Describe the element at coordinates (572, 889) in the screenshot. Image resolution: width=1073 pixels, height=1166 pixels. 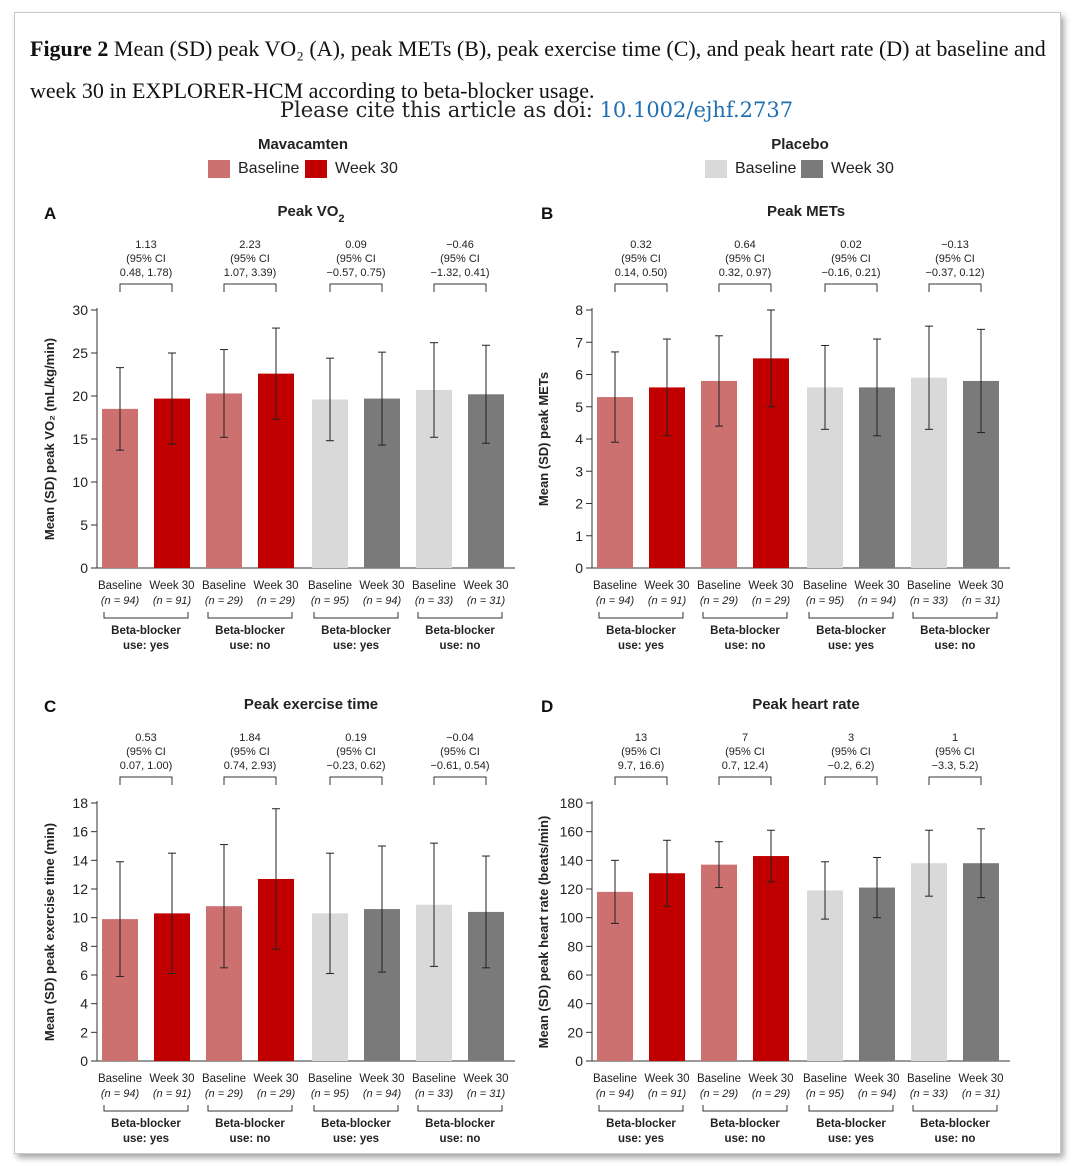
I see `y-tick-label: 120` at that location.